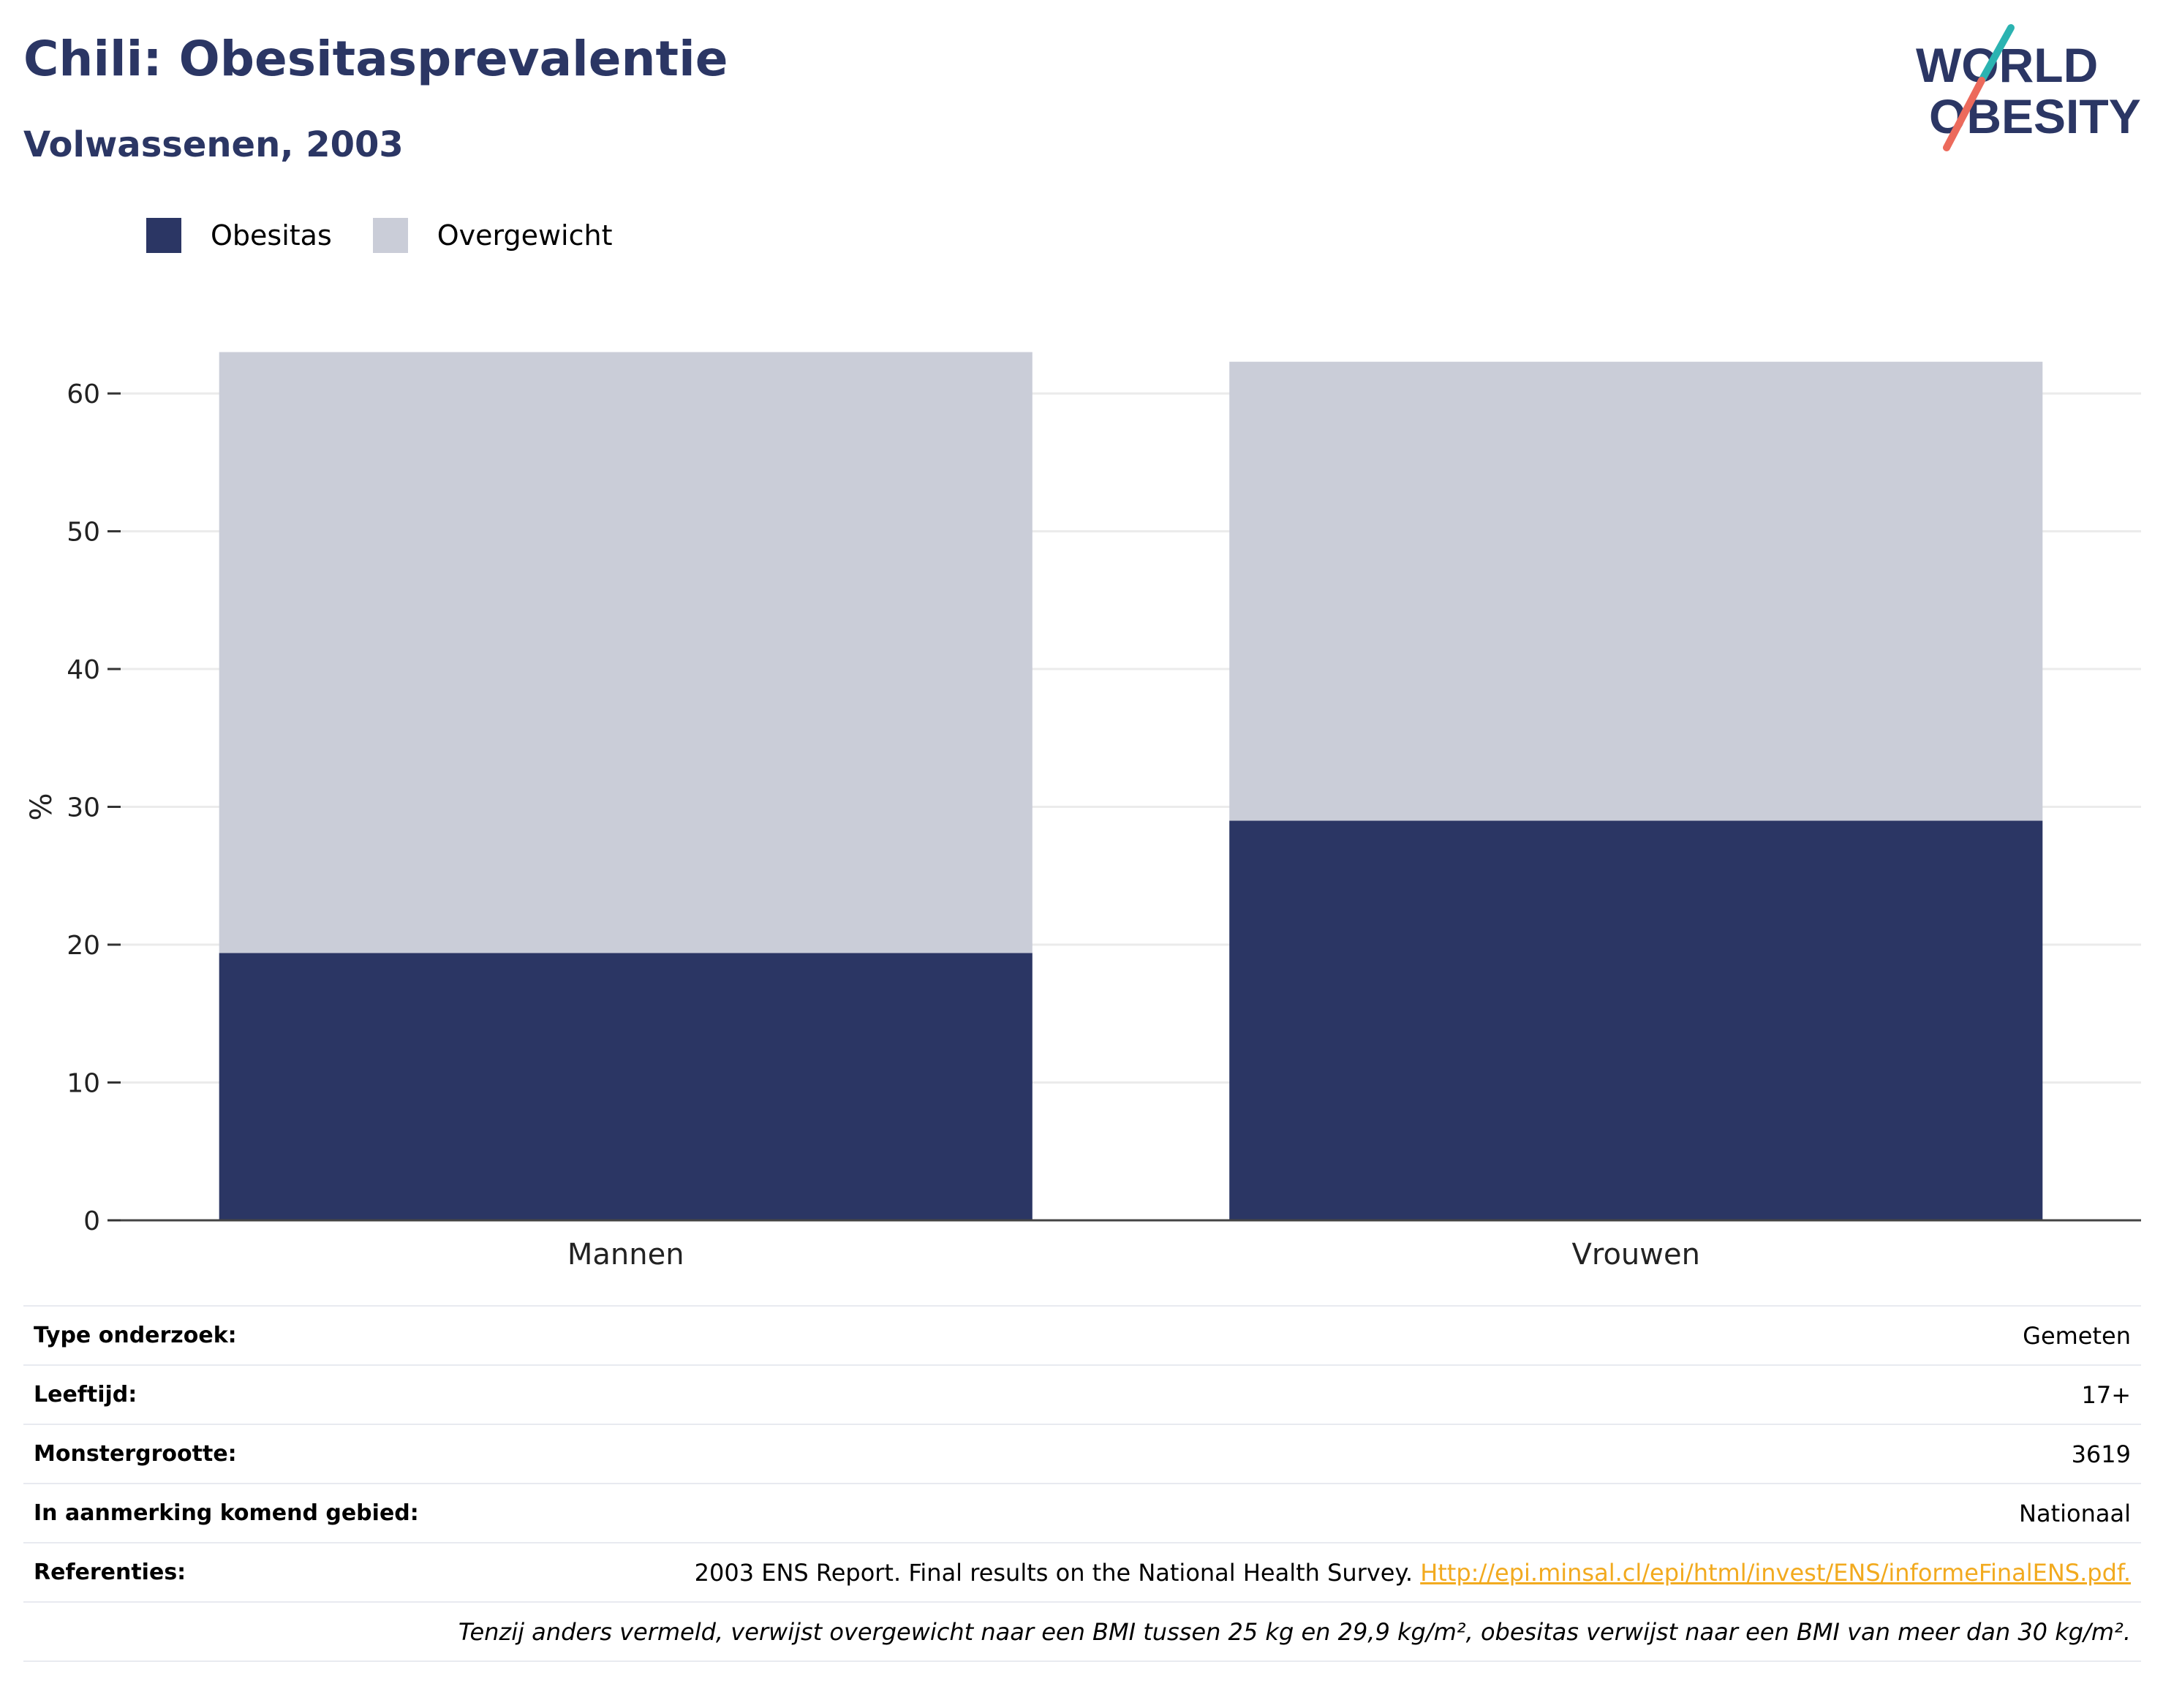 The height and width of the screenshot is (1708, 2163). I want to click on info-value: Gemeten, so click(2077, 1335).